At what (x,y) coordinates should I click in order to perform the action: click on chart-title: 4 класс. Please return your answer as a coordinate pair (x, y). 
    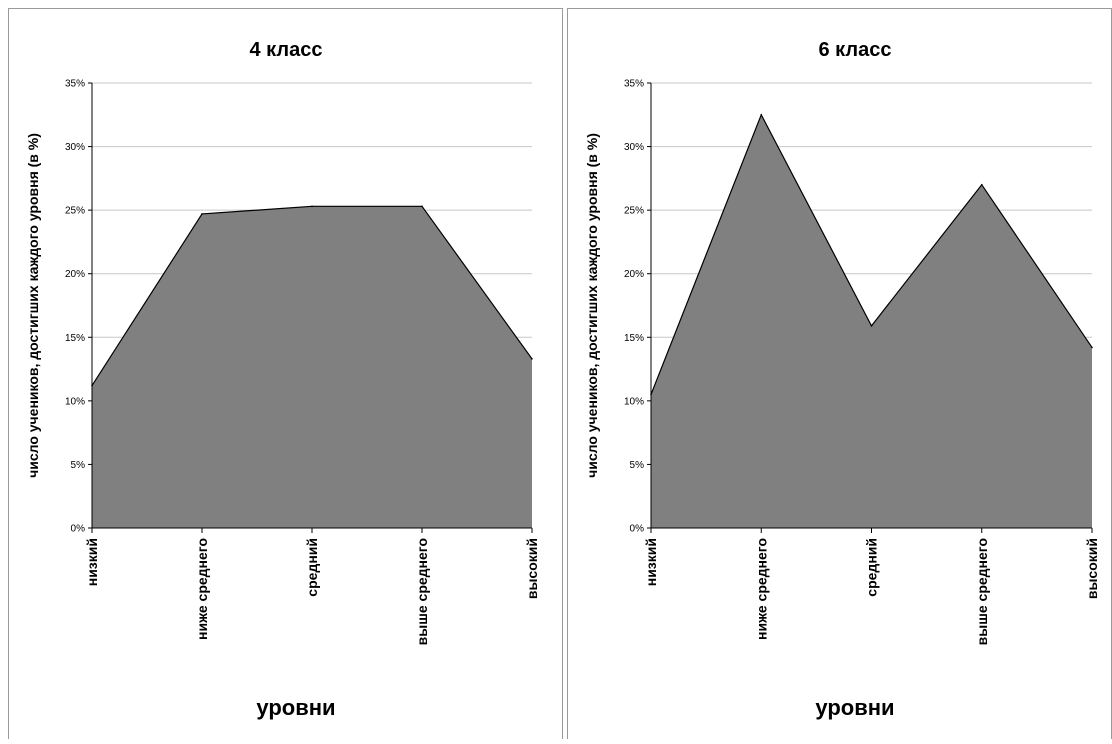
    Looking at the image, I should click on (285, 50).